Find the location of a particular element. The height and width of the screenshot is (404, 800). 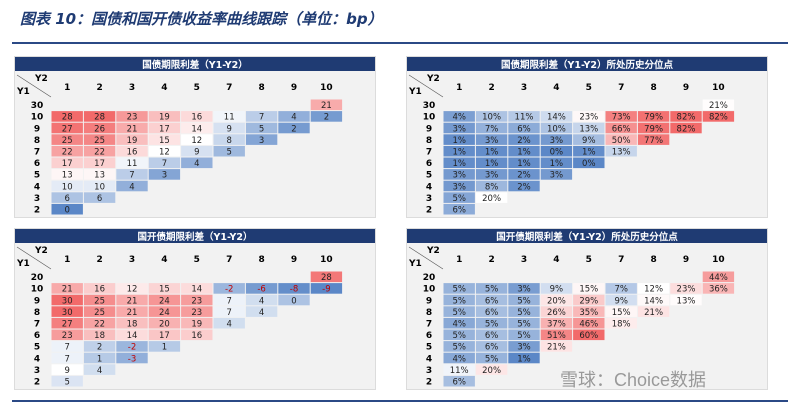

cell-label: 16 is located at coordinates (99, 290).